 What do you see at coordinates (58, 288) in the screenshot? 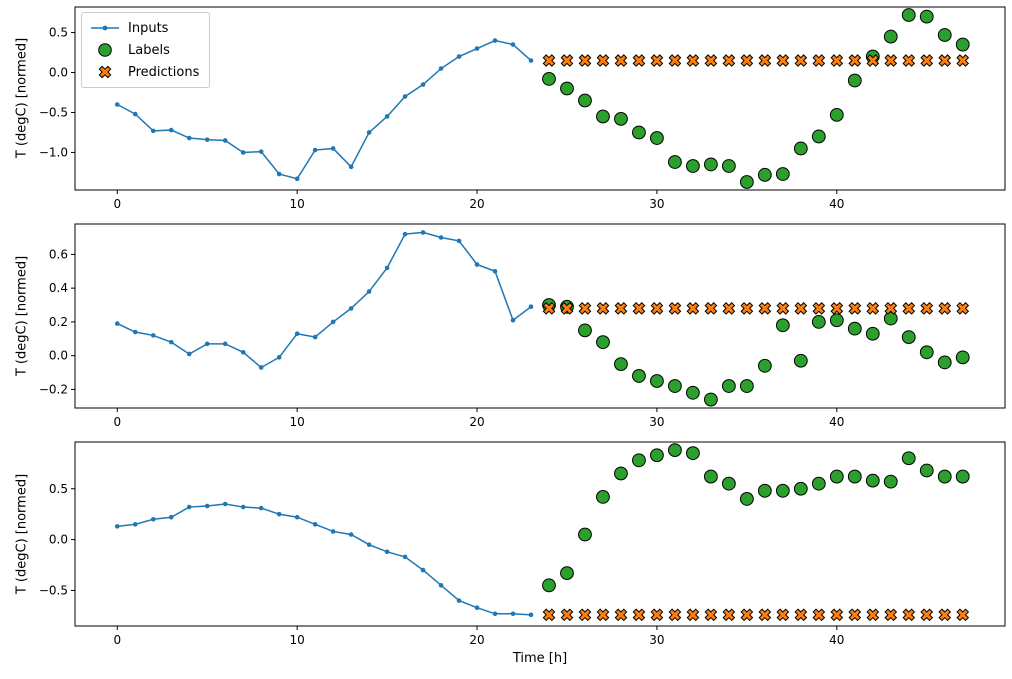
I see `svg-text: 0.4` at bounding box center [58, 288].